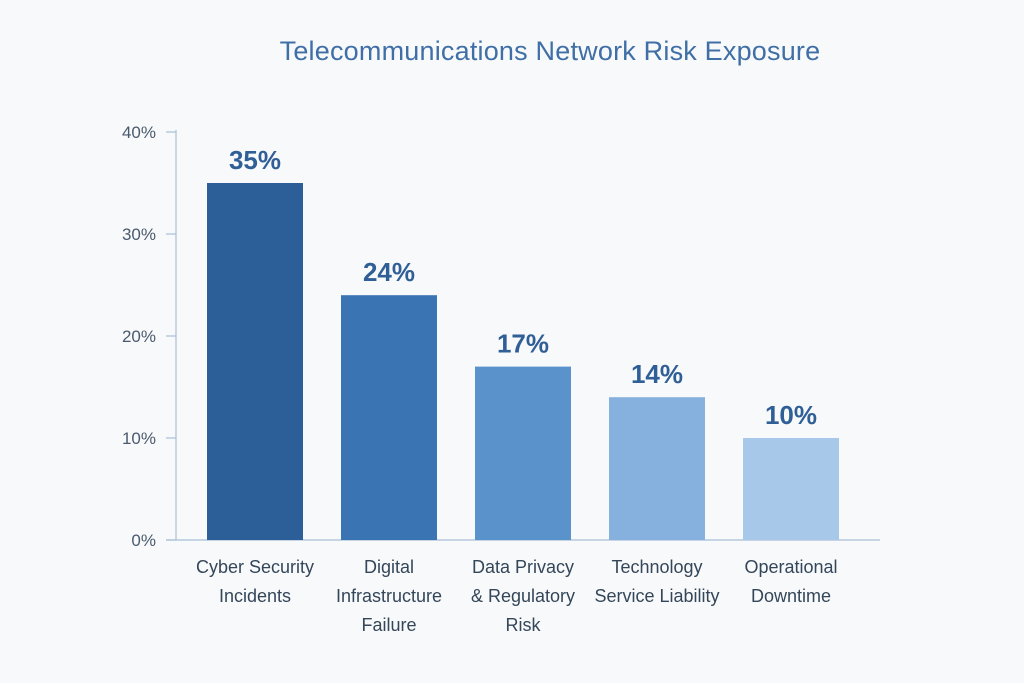 This screenshot has height=683, width=1024. Describe the element at coordinates (657, 374) in the screenshot. I see `data-label: 14%` at that location.